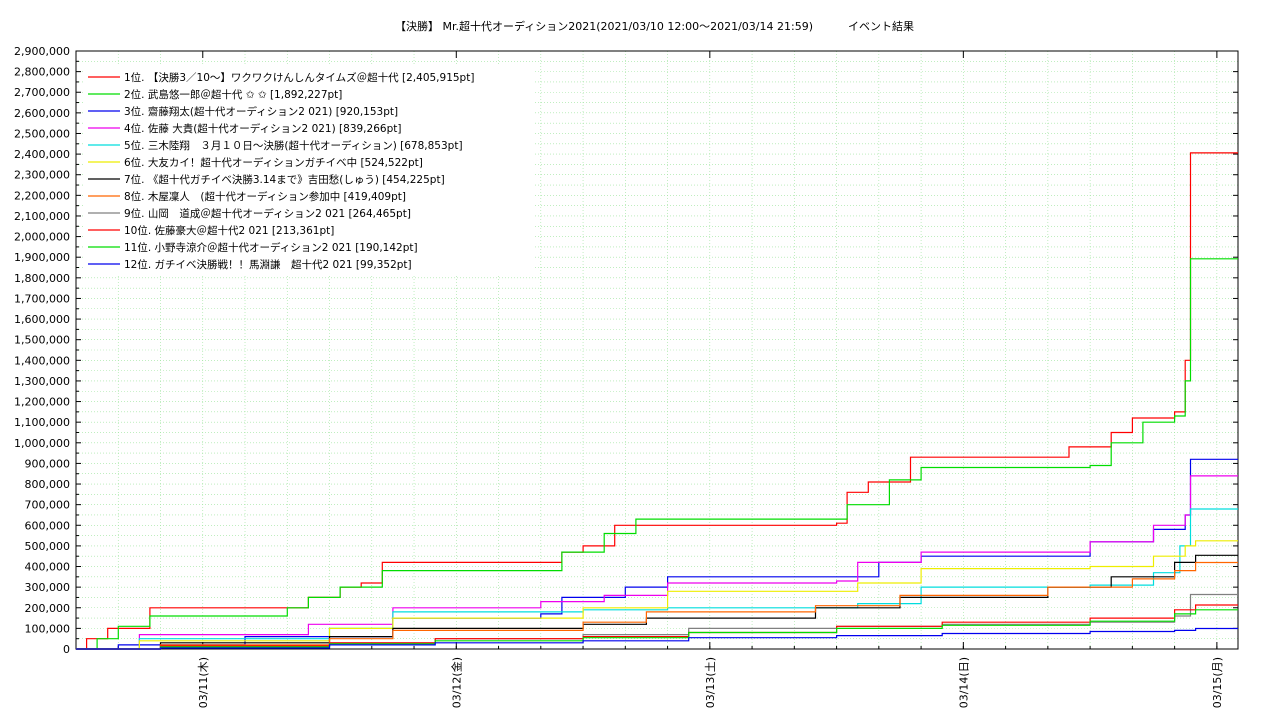  What do you see at coordinates (1217, 682) in the screenshot?
I see `x-tick-label: 03/15(月)` at bounding box center [1217, 682].